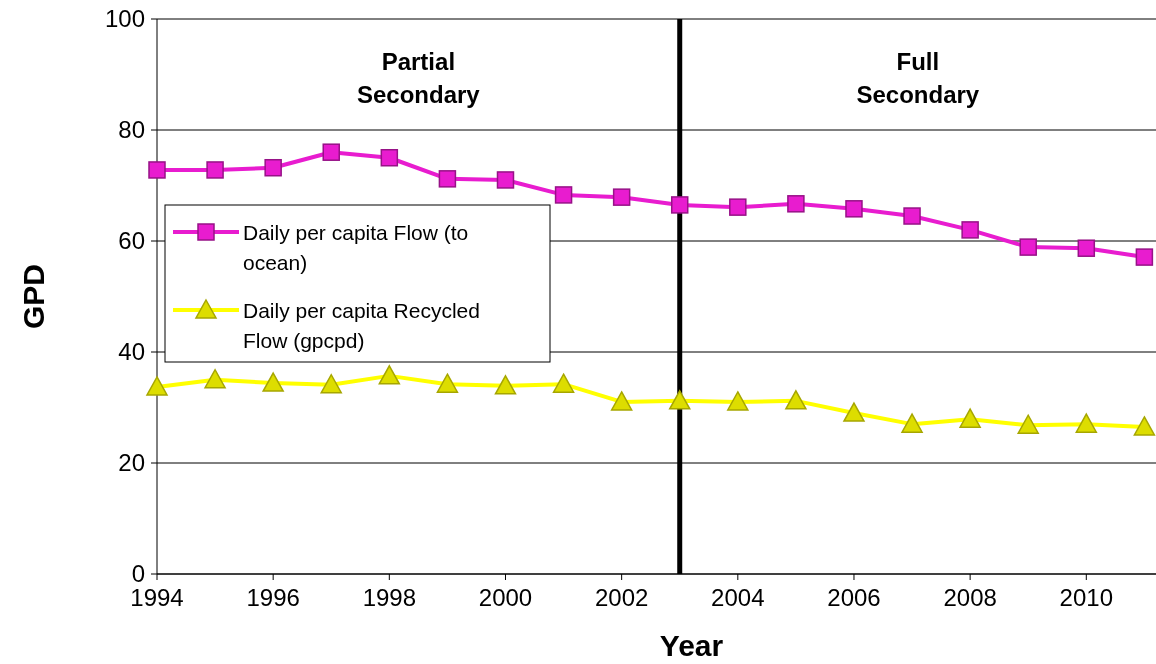 The width and height of the screenshot is (1156, 664). I want to click on y-tick-label: 20, so click(131, 463).